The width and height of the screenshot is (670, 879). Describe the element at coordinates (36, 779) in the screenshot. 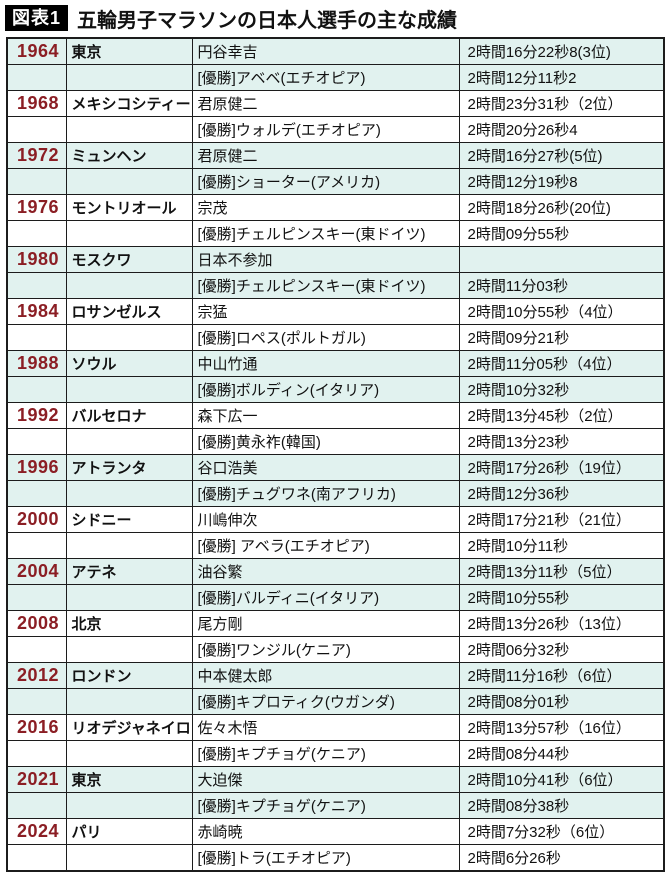

I see `year-cell: 2021` at that location.